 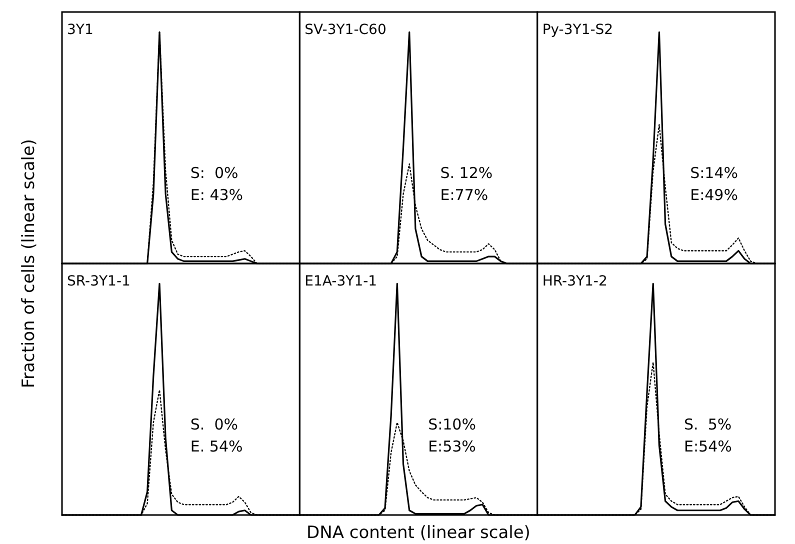 I want to click on annotation: E:54%, so click(x=708, y=446).